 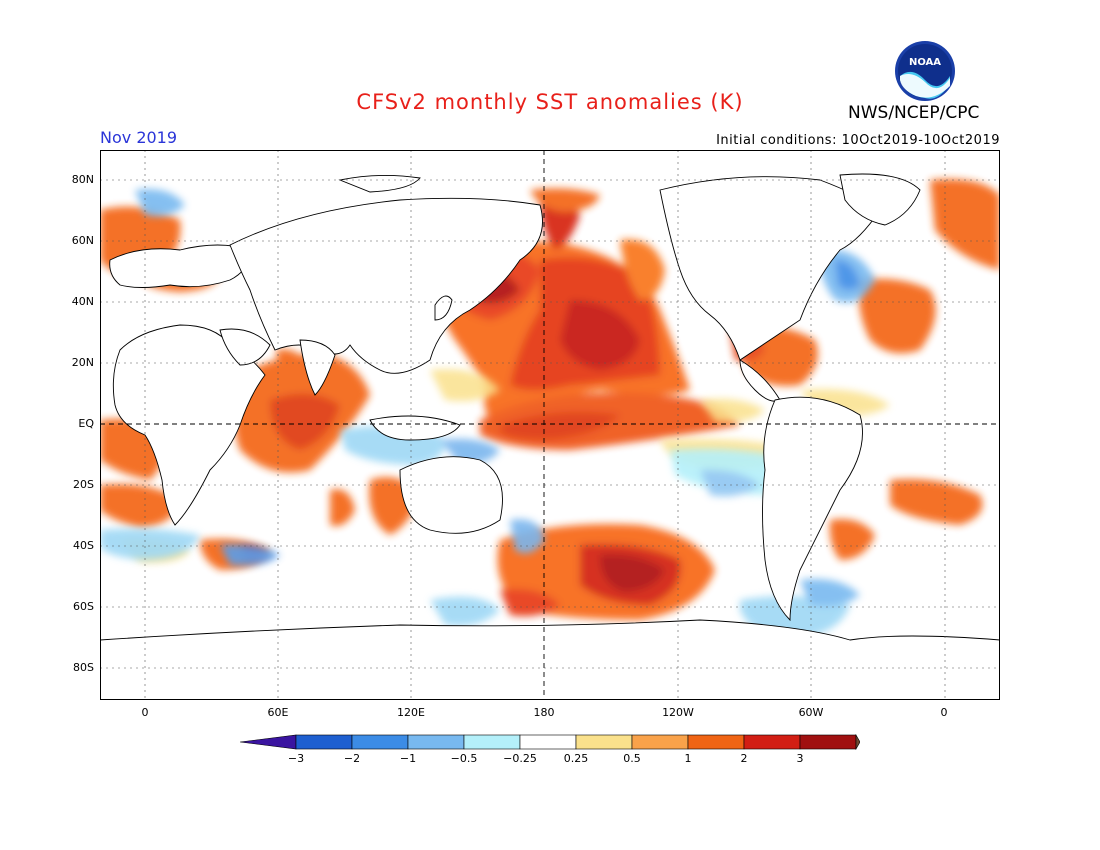 What do you see at coordinates (443, 308) in the screenshot?
I see `japan-islands` at bounding box center [443, 308].